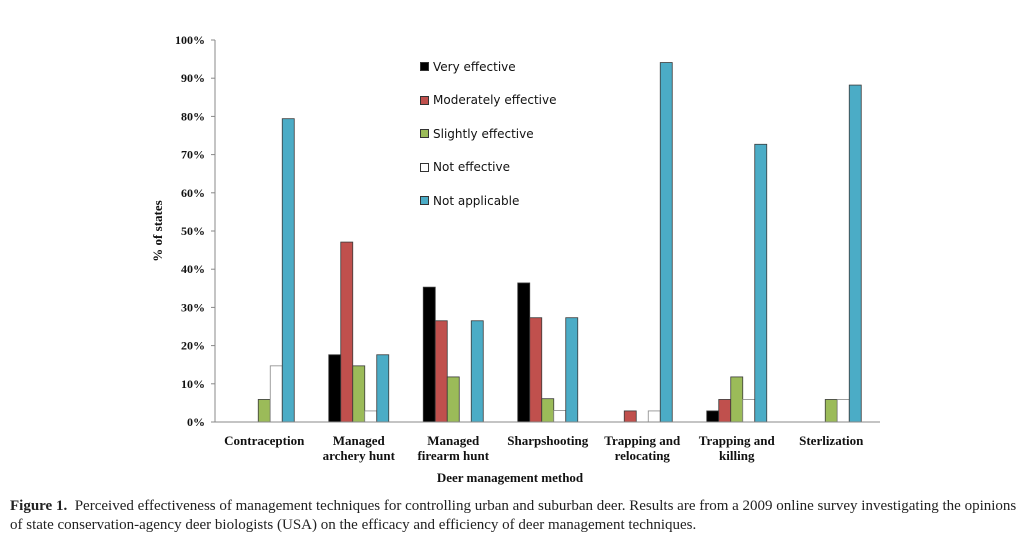  What do you see at coordinates (193, 384) in the screenshot?
I see `y-tick-label: 10%` at bounding box center [193, 384].